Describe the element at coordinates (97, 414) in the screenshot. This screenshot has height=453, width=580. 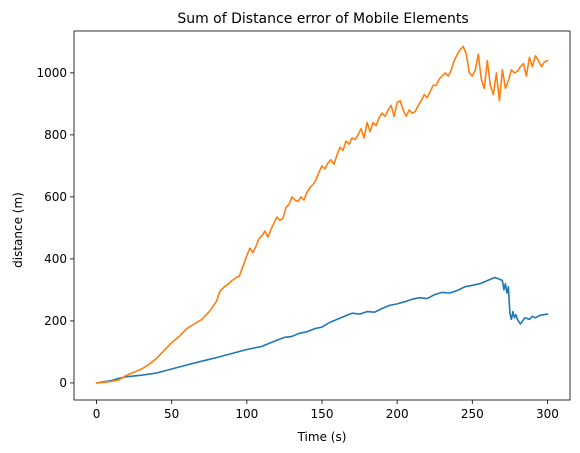
I see `x-tick-label: 0` at that location.